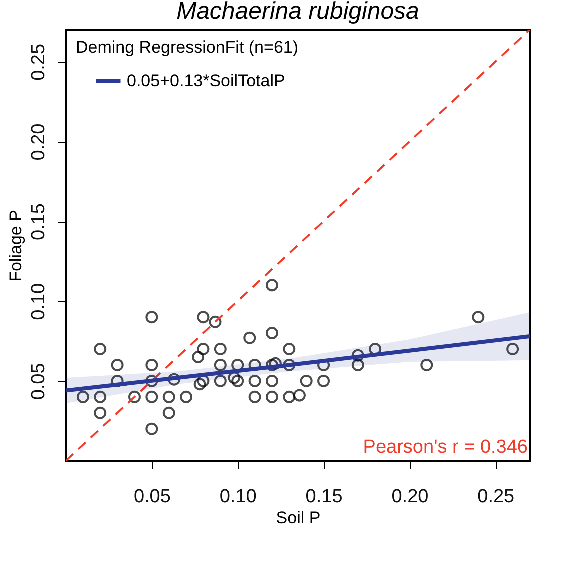 This screenshot has width=581, height=567. What do you see at coordinates (39, 222) in the screenshot?
I see `y-tick-label: 0.15` at bounding box center [39, 222].